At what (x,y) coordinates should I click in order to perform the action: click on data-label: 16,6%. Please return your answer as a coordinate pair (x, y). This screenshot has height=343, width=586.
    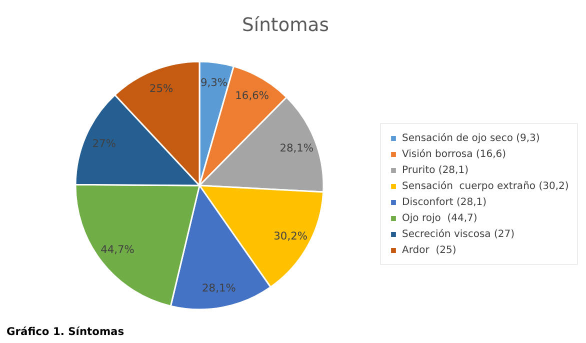
    Looking at the image, I should click on (252, 95).